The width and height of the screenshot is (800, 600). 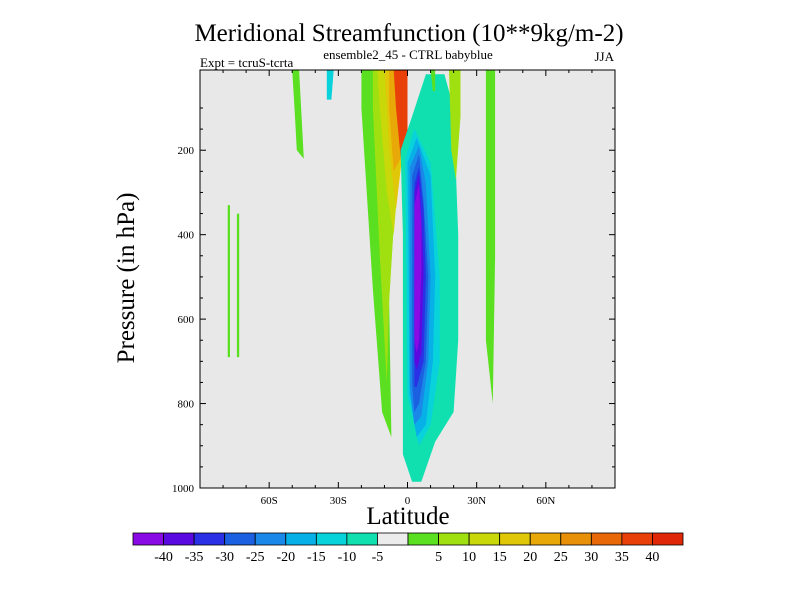 What do you see at coordinates (186, 236) in the screenshot?
I see `y-tick-label: 400` at bounding box center [186, 236].